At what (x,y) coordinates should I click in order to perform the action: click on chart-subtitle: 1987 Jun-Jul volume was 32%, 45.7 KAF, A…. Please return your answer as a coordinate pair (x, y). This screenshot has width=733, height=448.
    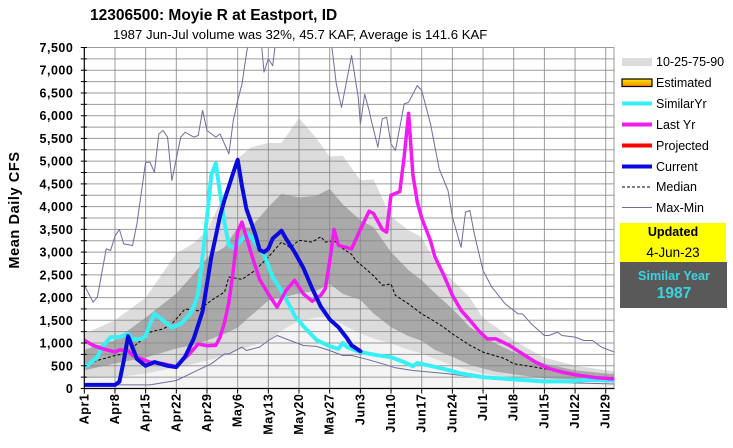
    Looking at the image, I should click on (300, 34).